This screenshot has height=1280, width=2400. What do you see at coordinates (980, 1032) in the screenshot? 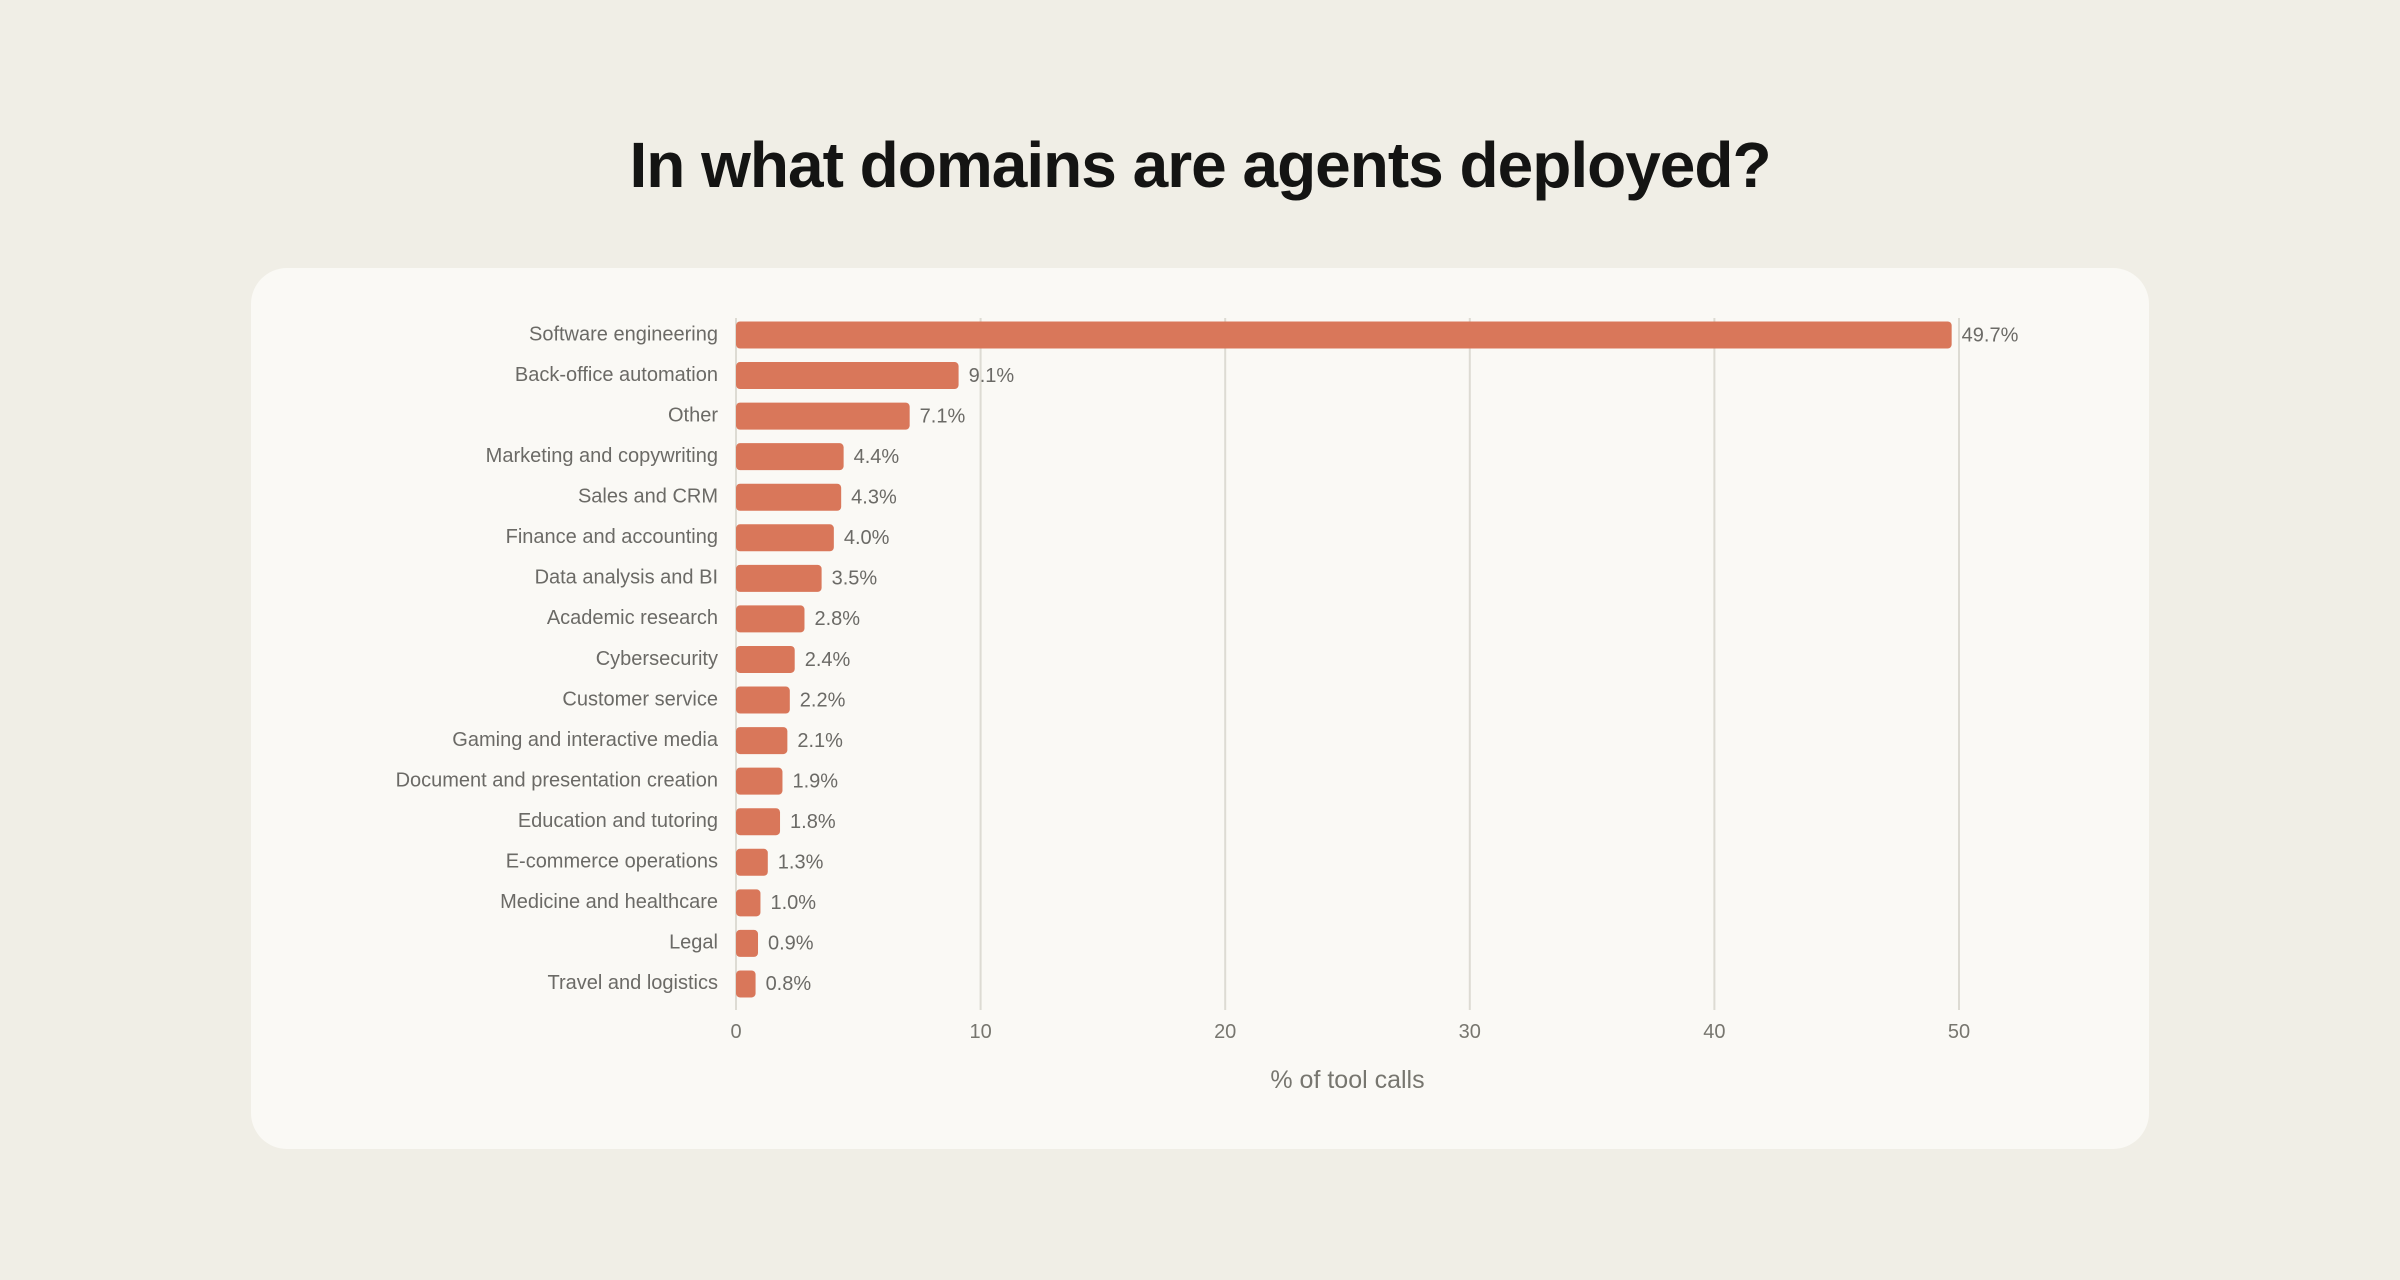
I see `x-tick-label: 10` at bounding box center [980, 1032].